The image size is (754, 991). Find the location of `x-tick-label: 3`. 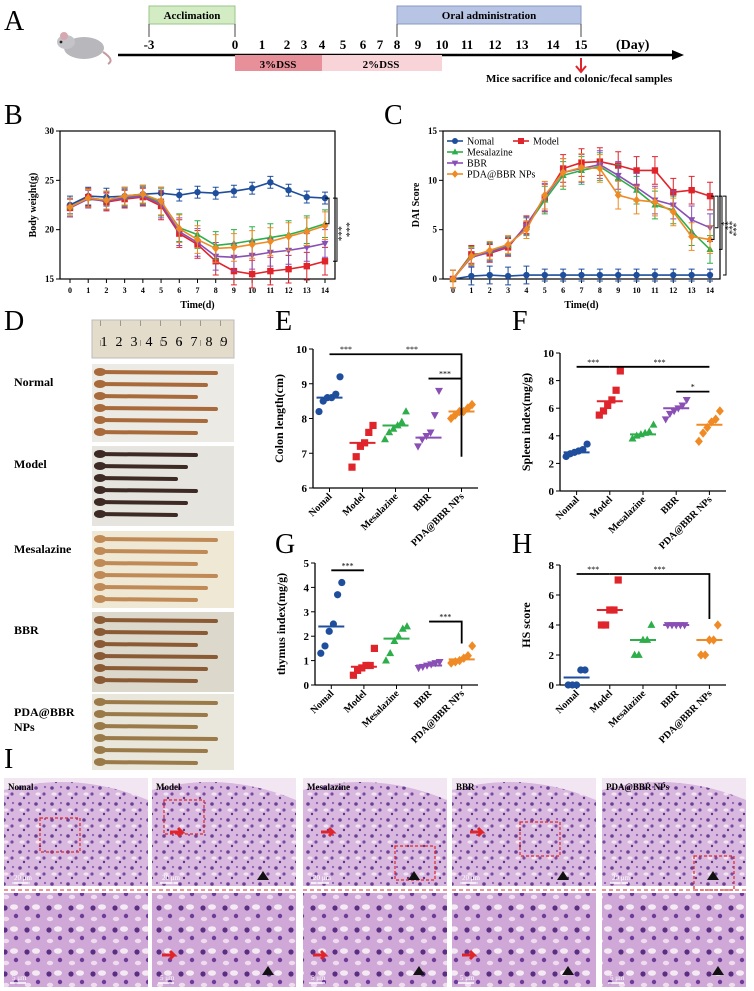

x-tick-label: 3 is located at coordinates (508, 290).